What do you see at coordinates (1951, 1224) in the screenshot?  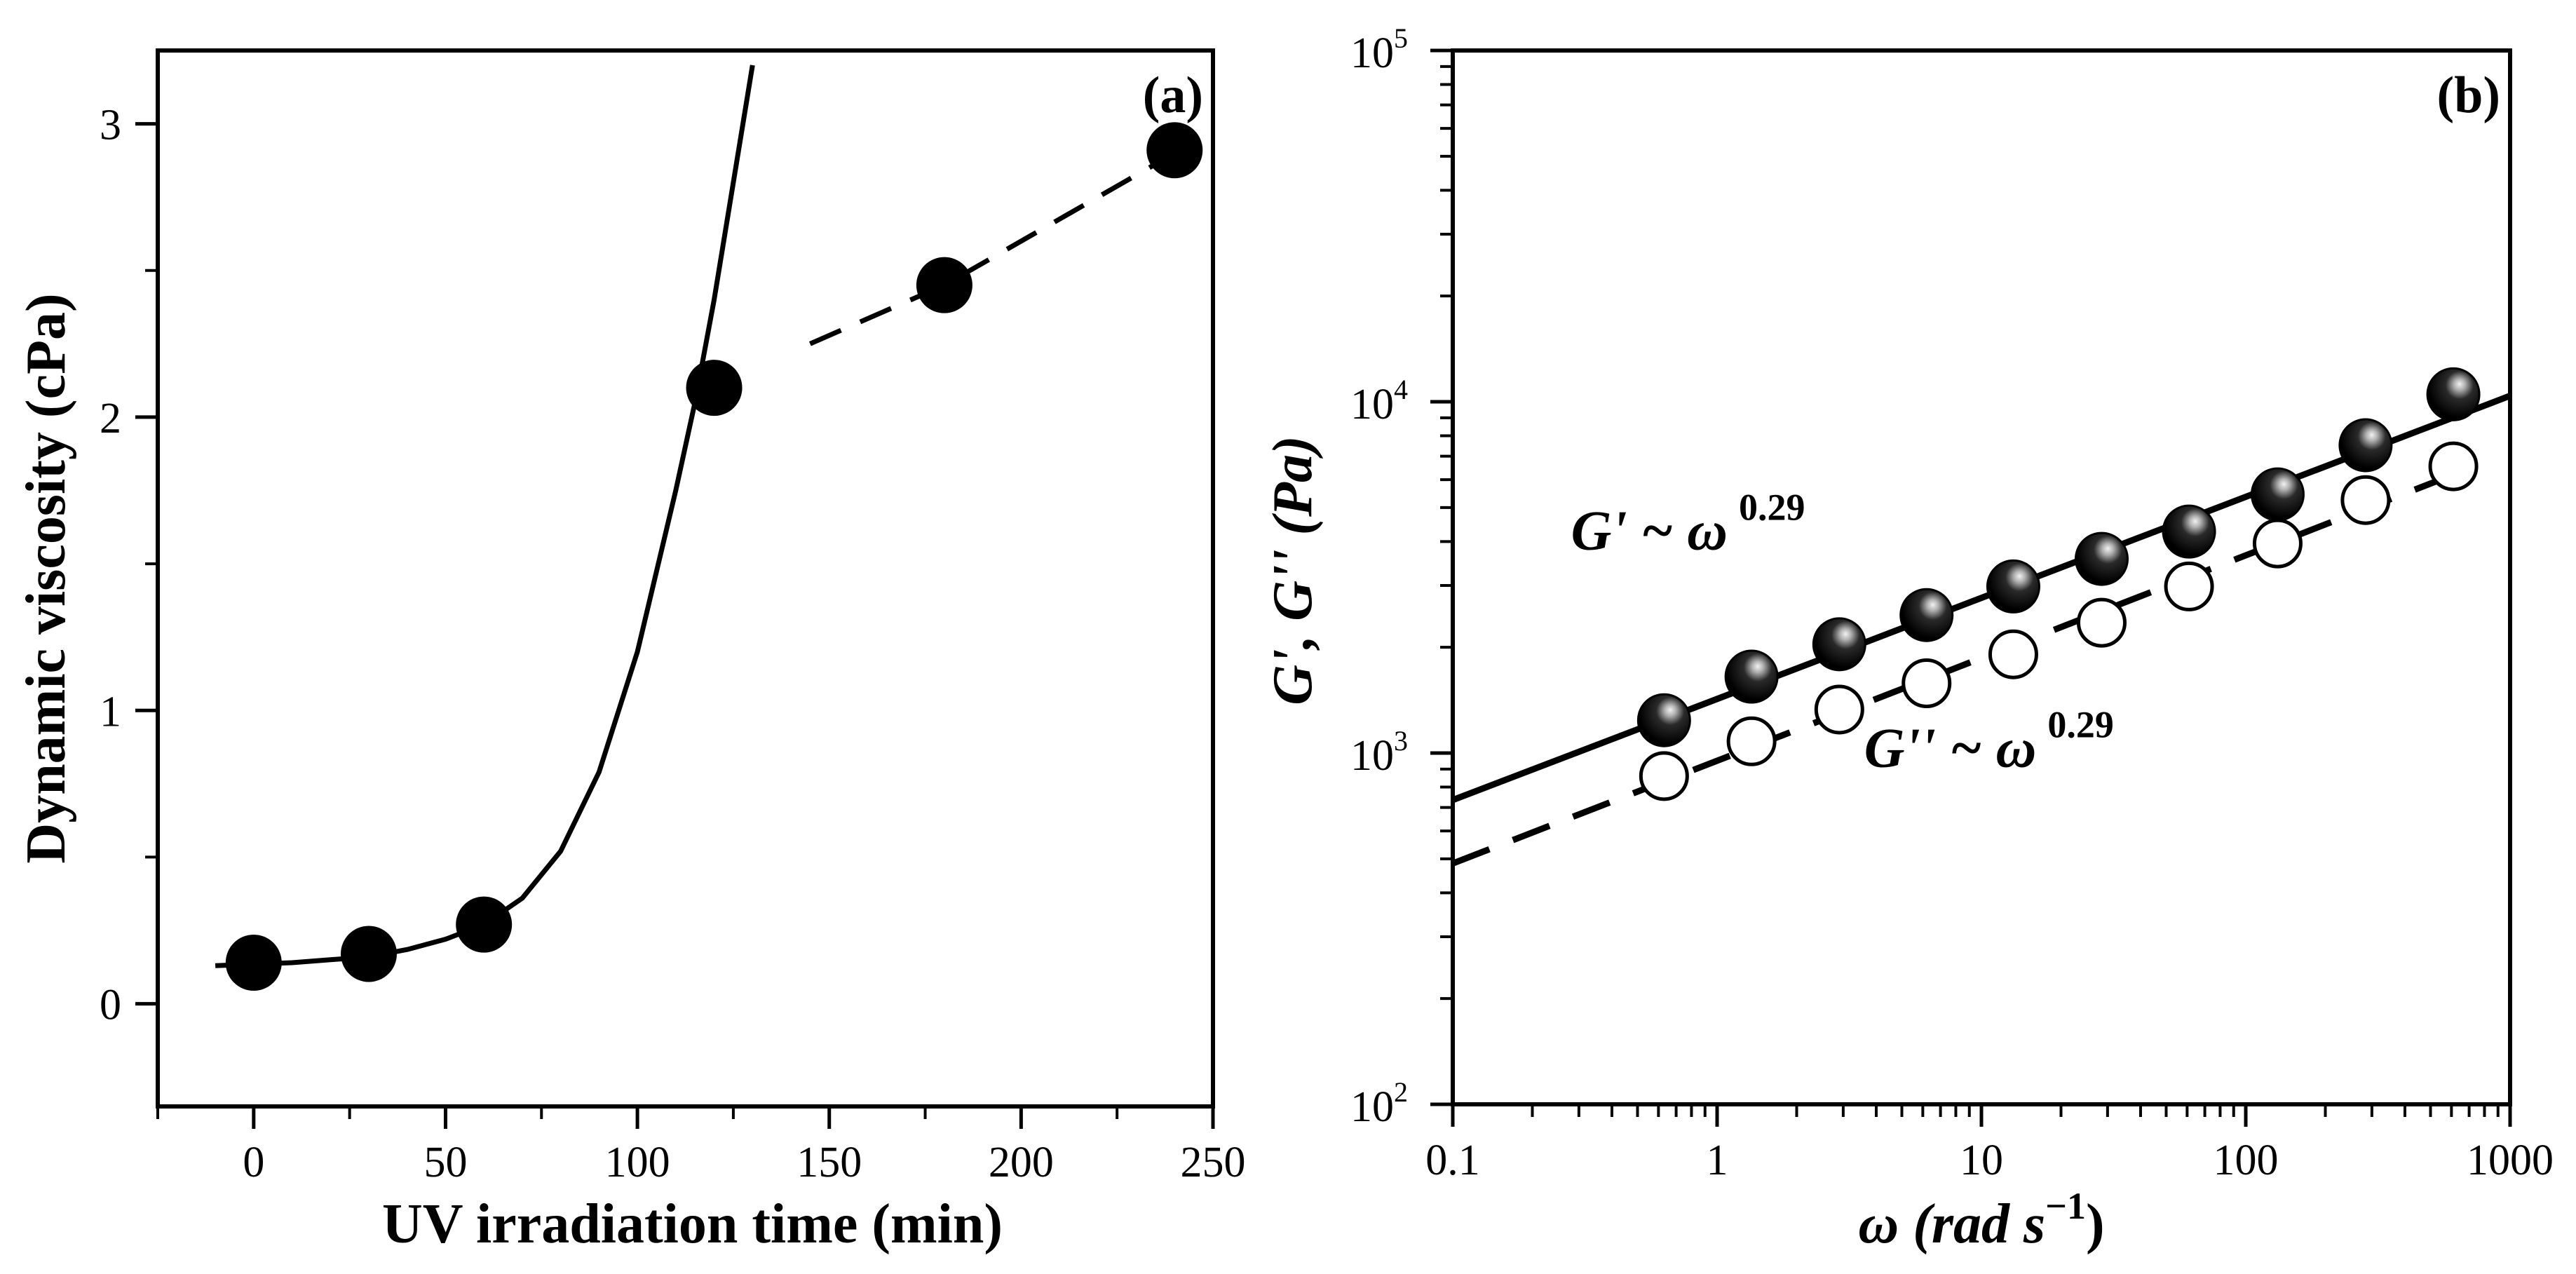 I see `panel-b-x-axis-title-main: ω (rad s` at bounding box center [1951, 1224].